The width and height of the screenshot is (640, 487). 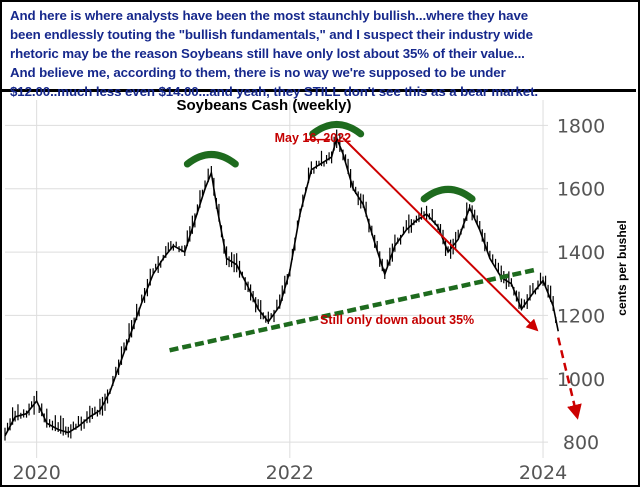 What do you see at coordinates (581, 190) in the screenshot?
I see `y-tick-label: 1600` at bounding box center [581, 190].